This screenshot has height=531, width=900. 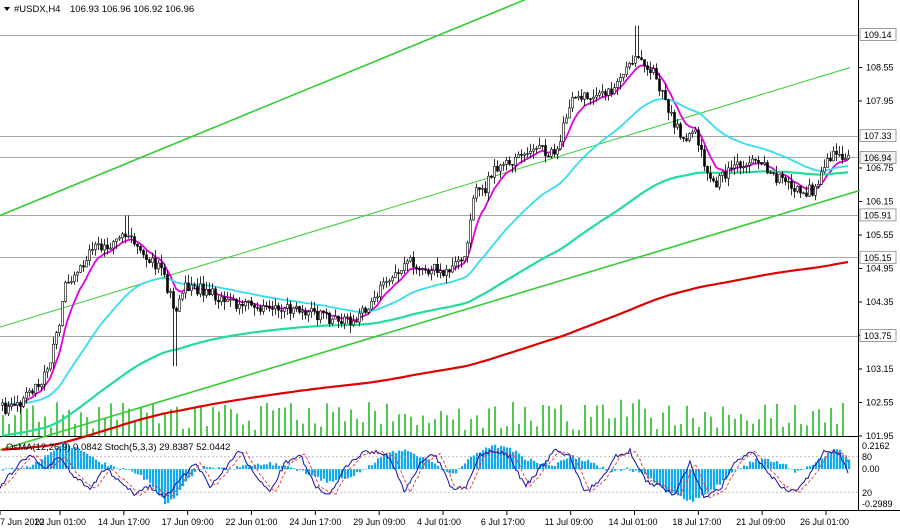 I want to click on time-tick-label: 11 Jul 09:00, so click(x=569, y=522).